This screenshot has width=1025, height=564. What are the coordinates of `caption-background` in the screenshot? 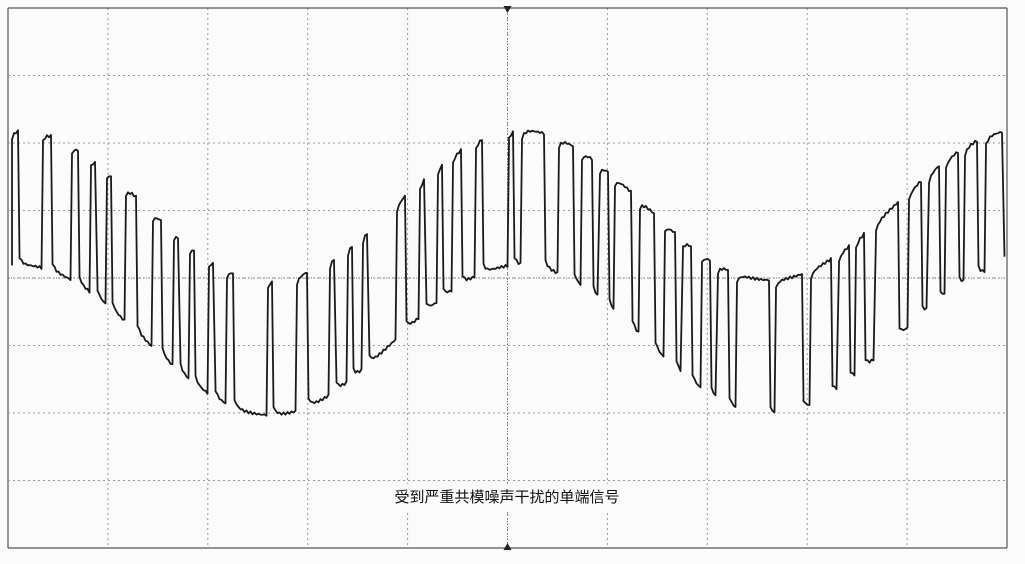 It's located at (505, 497).